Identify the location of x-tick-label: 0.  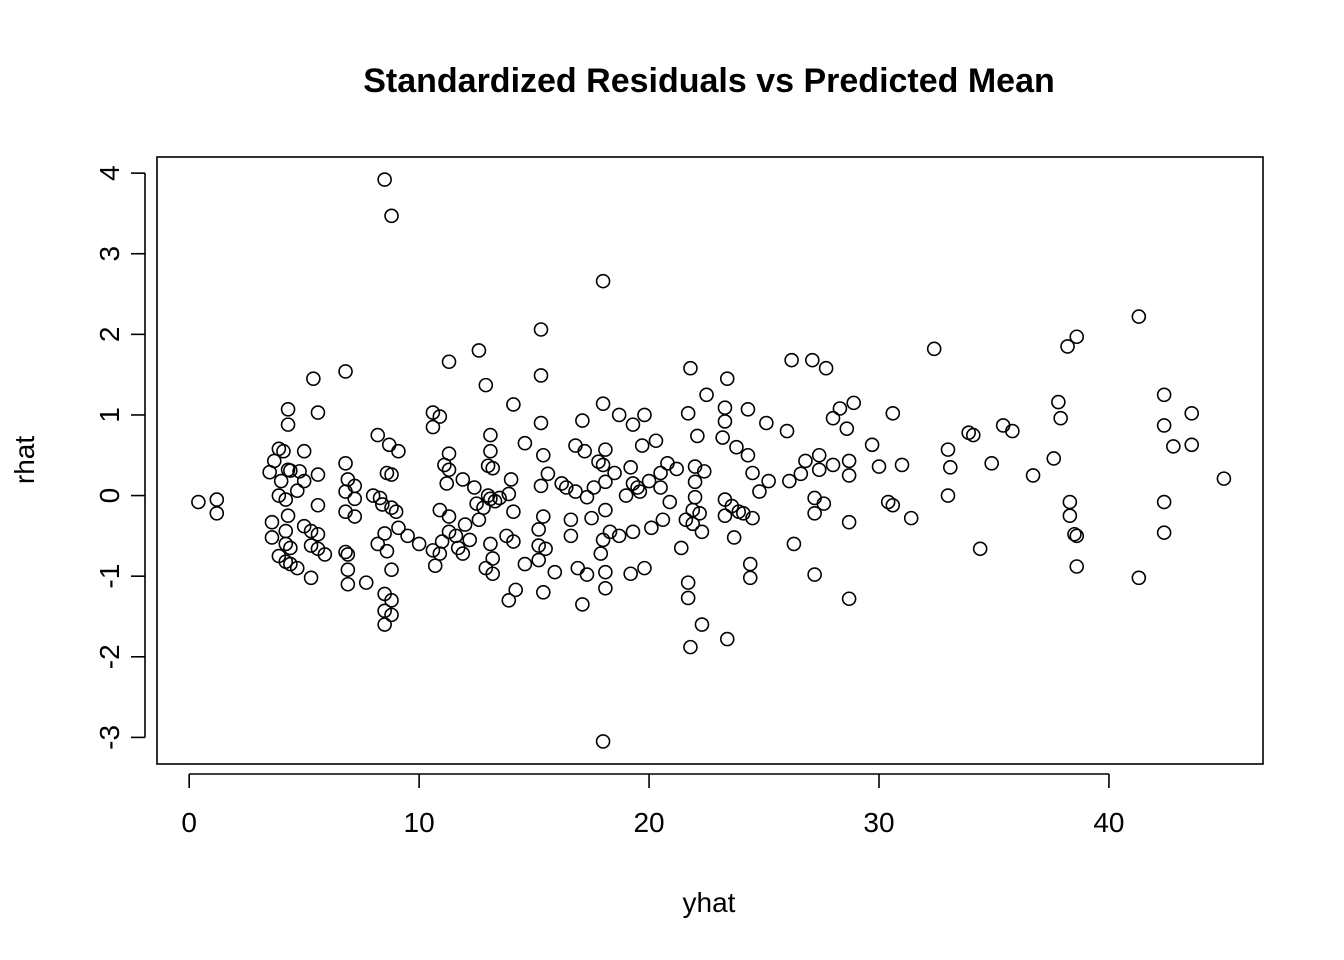
(189, 822).